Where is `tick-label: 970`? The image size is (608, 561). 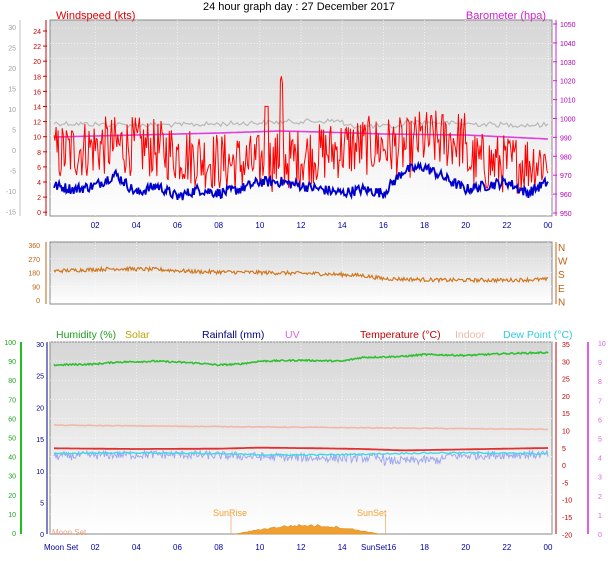
tick-label: 970 is located at coordinates (566, 176).